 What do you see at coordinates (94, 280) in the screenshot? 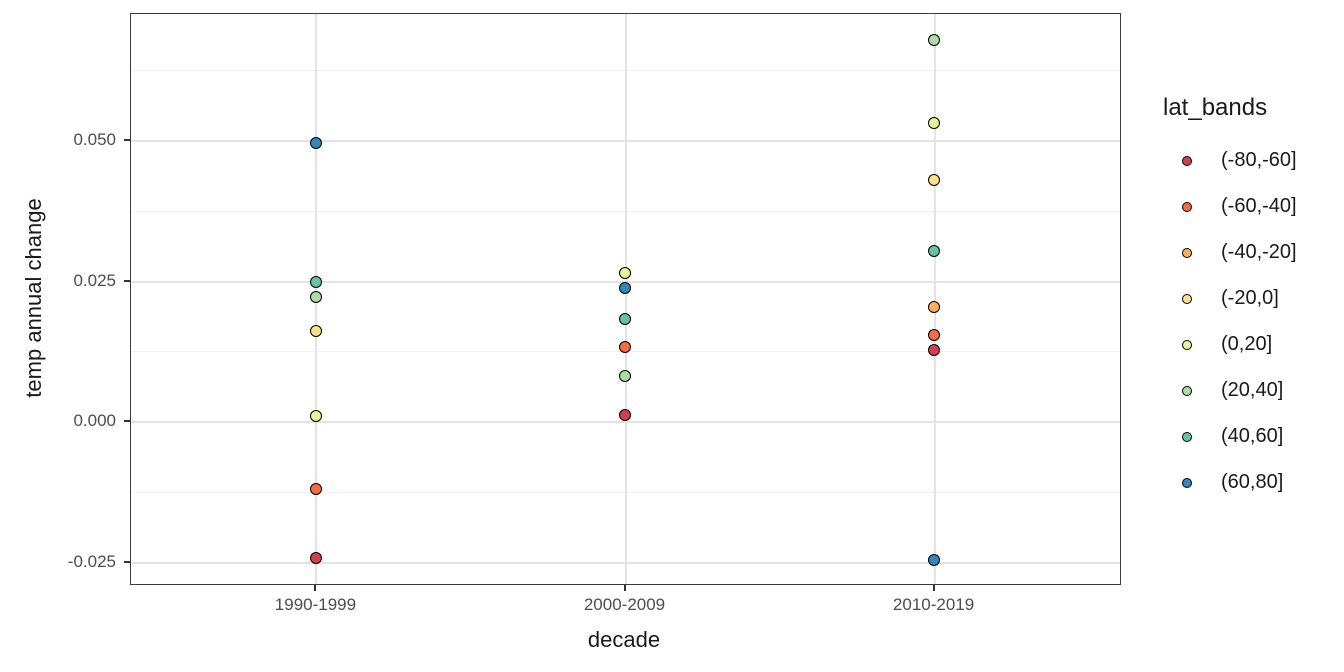
I see `y-tick-label: 0.025` at bounding box center [94, 280].